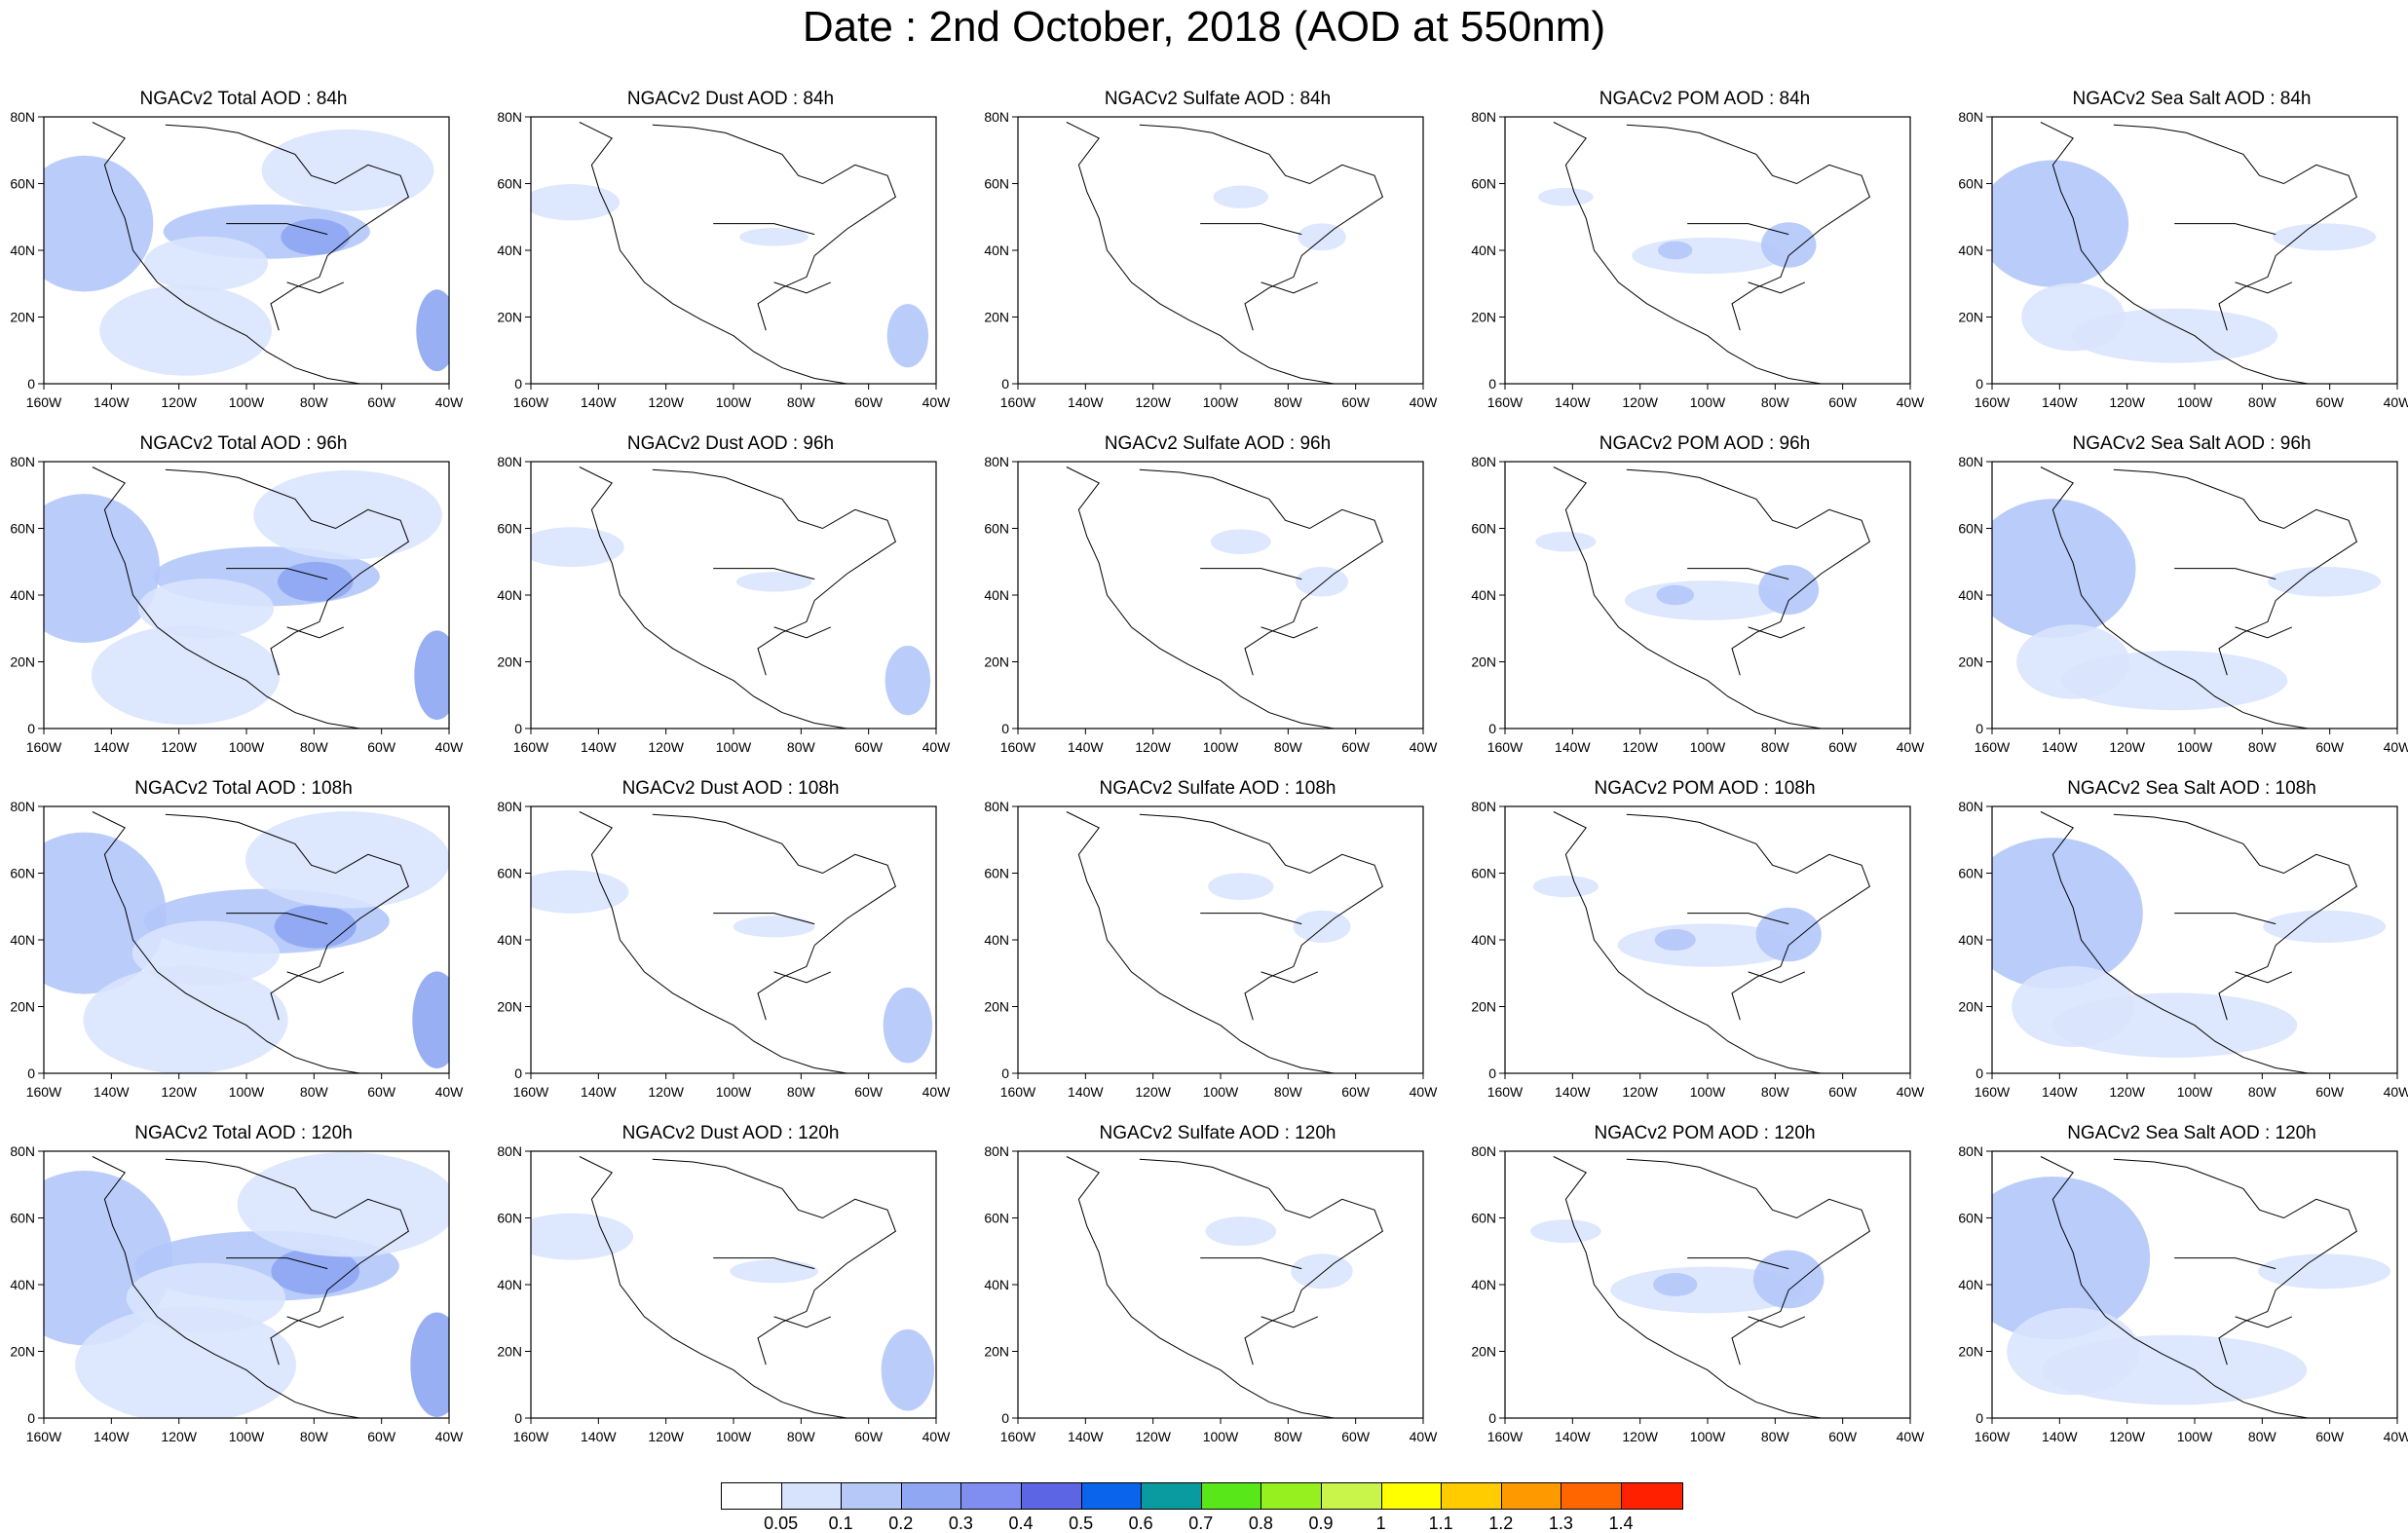 This screenshot has width=2408, height=1533. What do you see at coordinates (1621, 1523) in the screenshot?
I see `colorbar-tick-label: 1.4` at bounding box center [1621, 1523].